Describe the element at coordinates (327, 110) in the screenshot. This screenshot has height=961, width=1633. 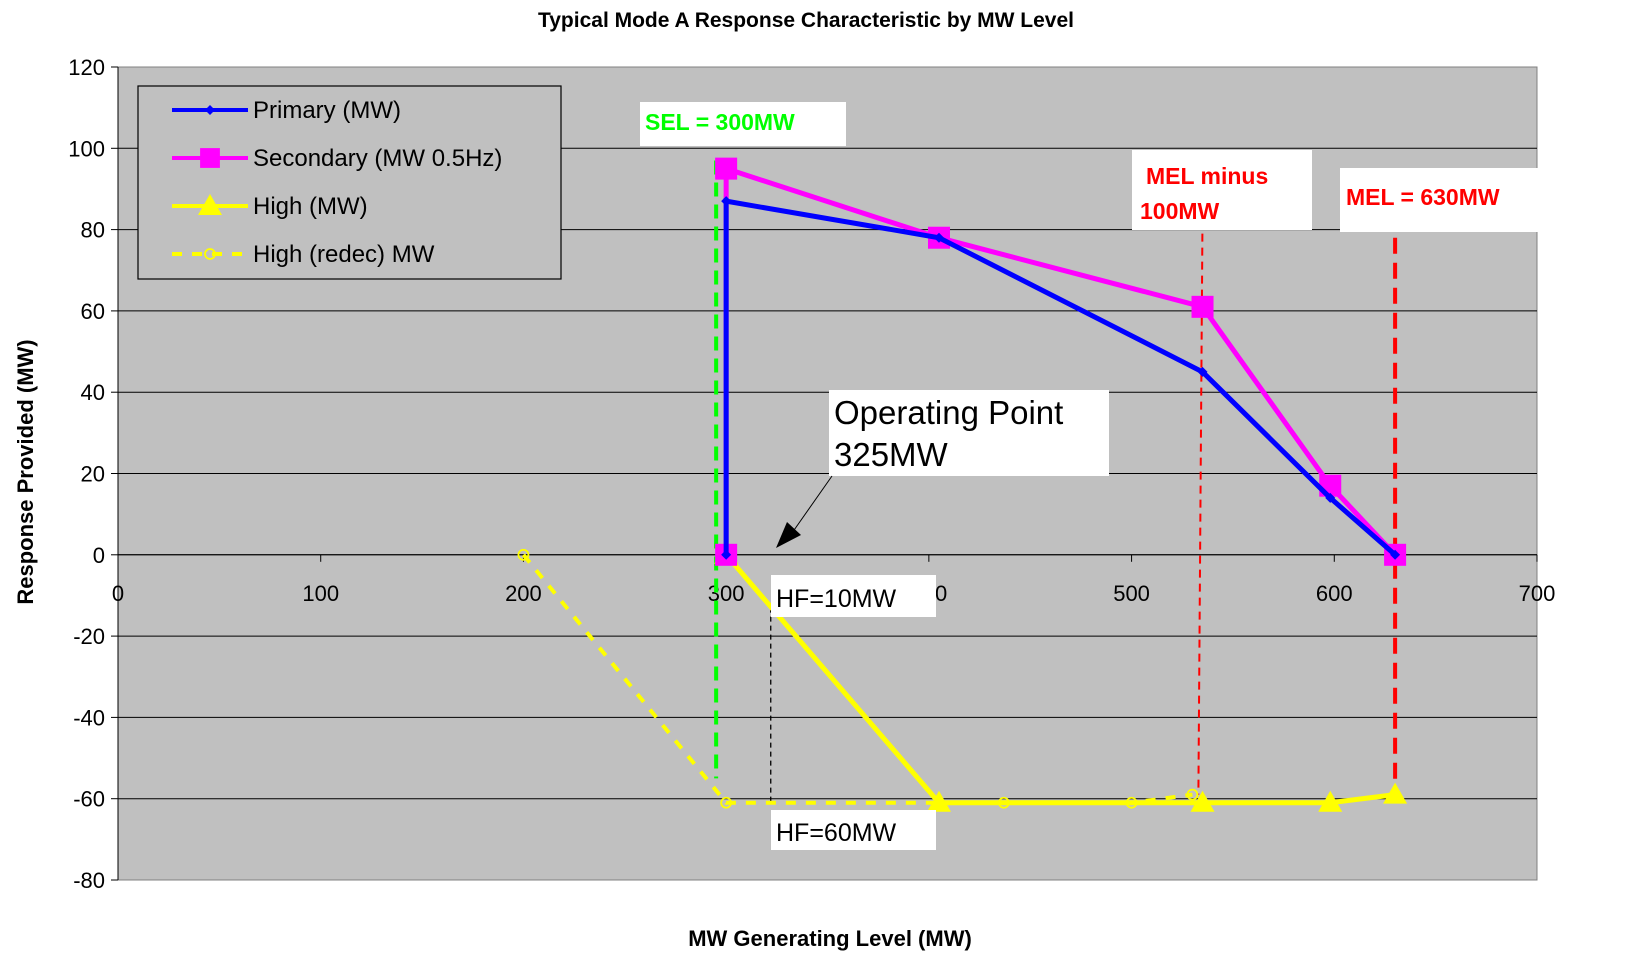
I see `legend-label: Primary (MW)` at that location.